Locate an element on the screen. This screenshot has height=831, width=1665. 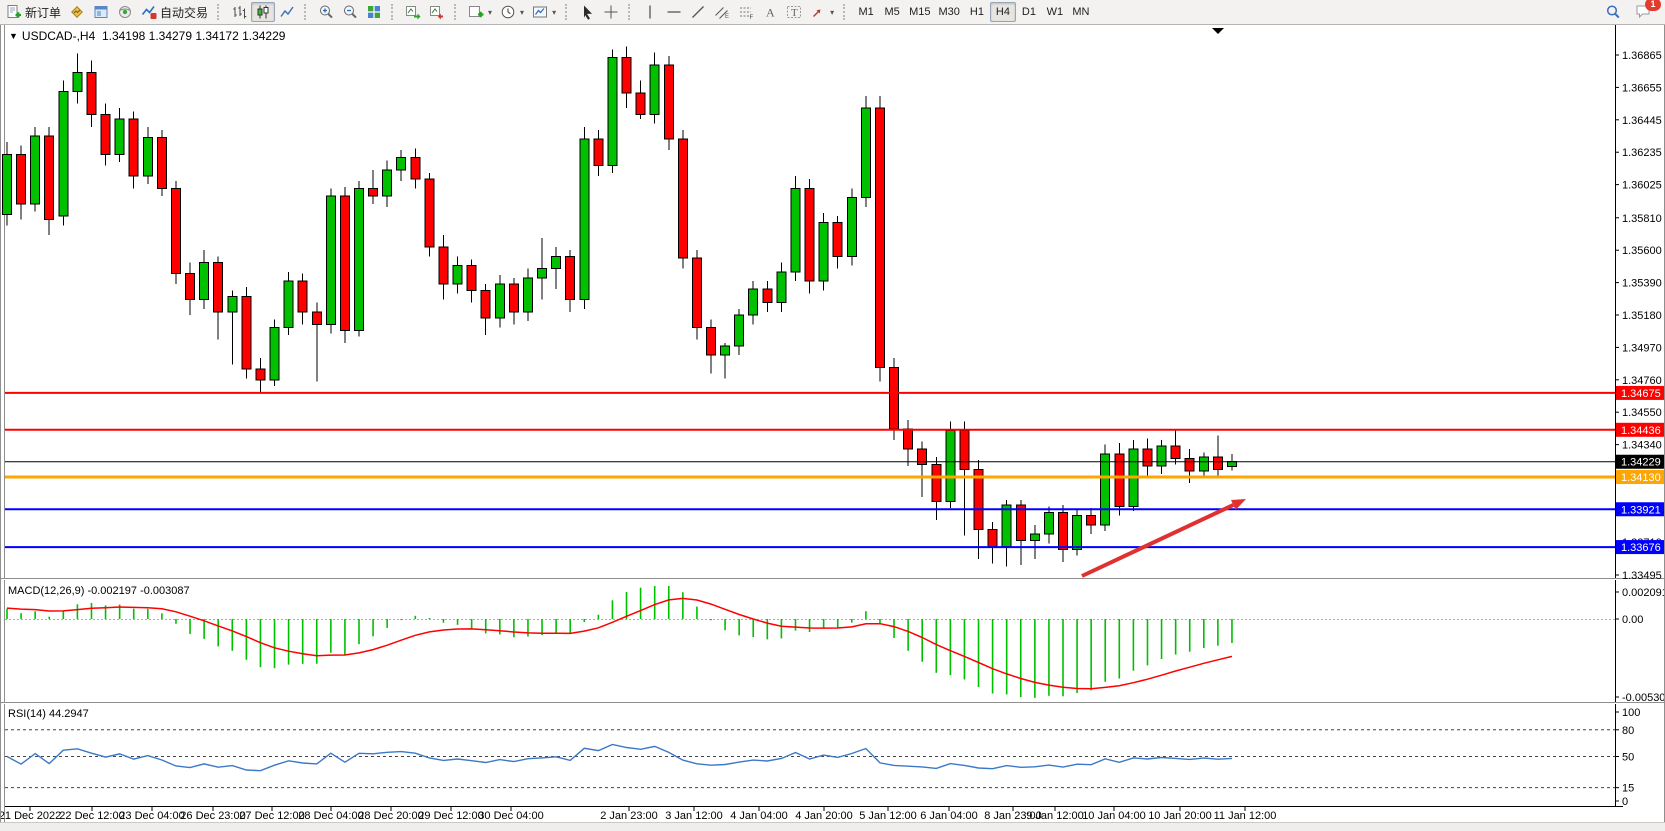
crosshair-button is located at coordinates (611, 12).